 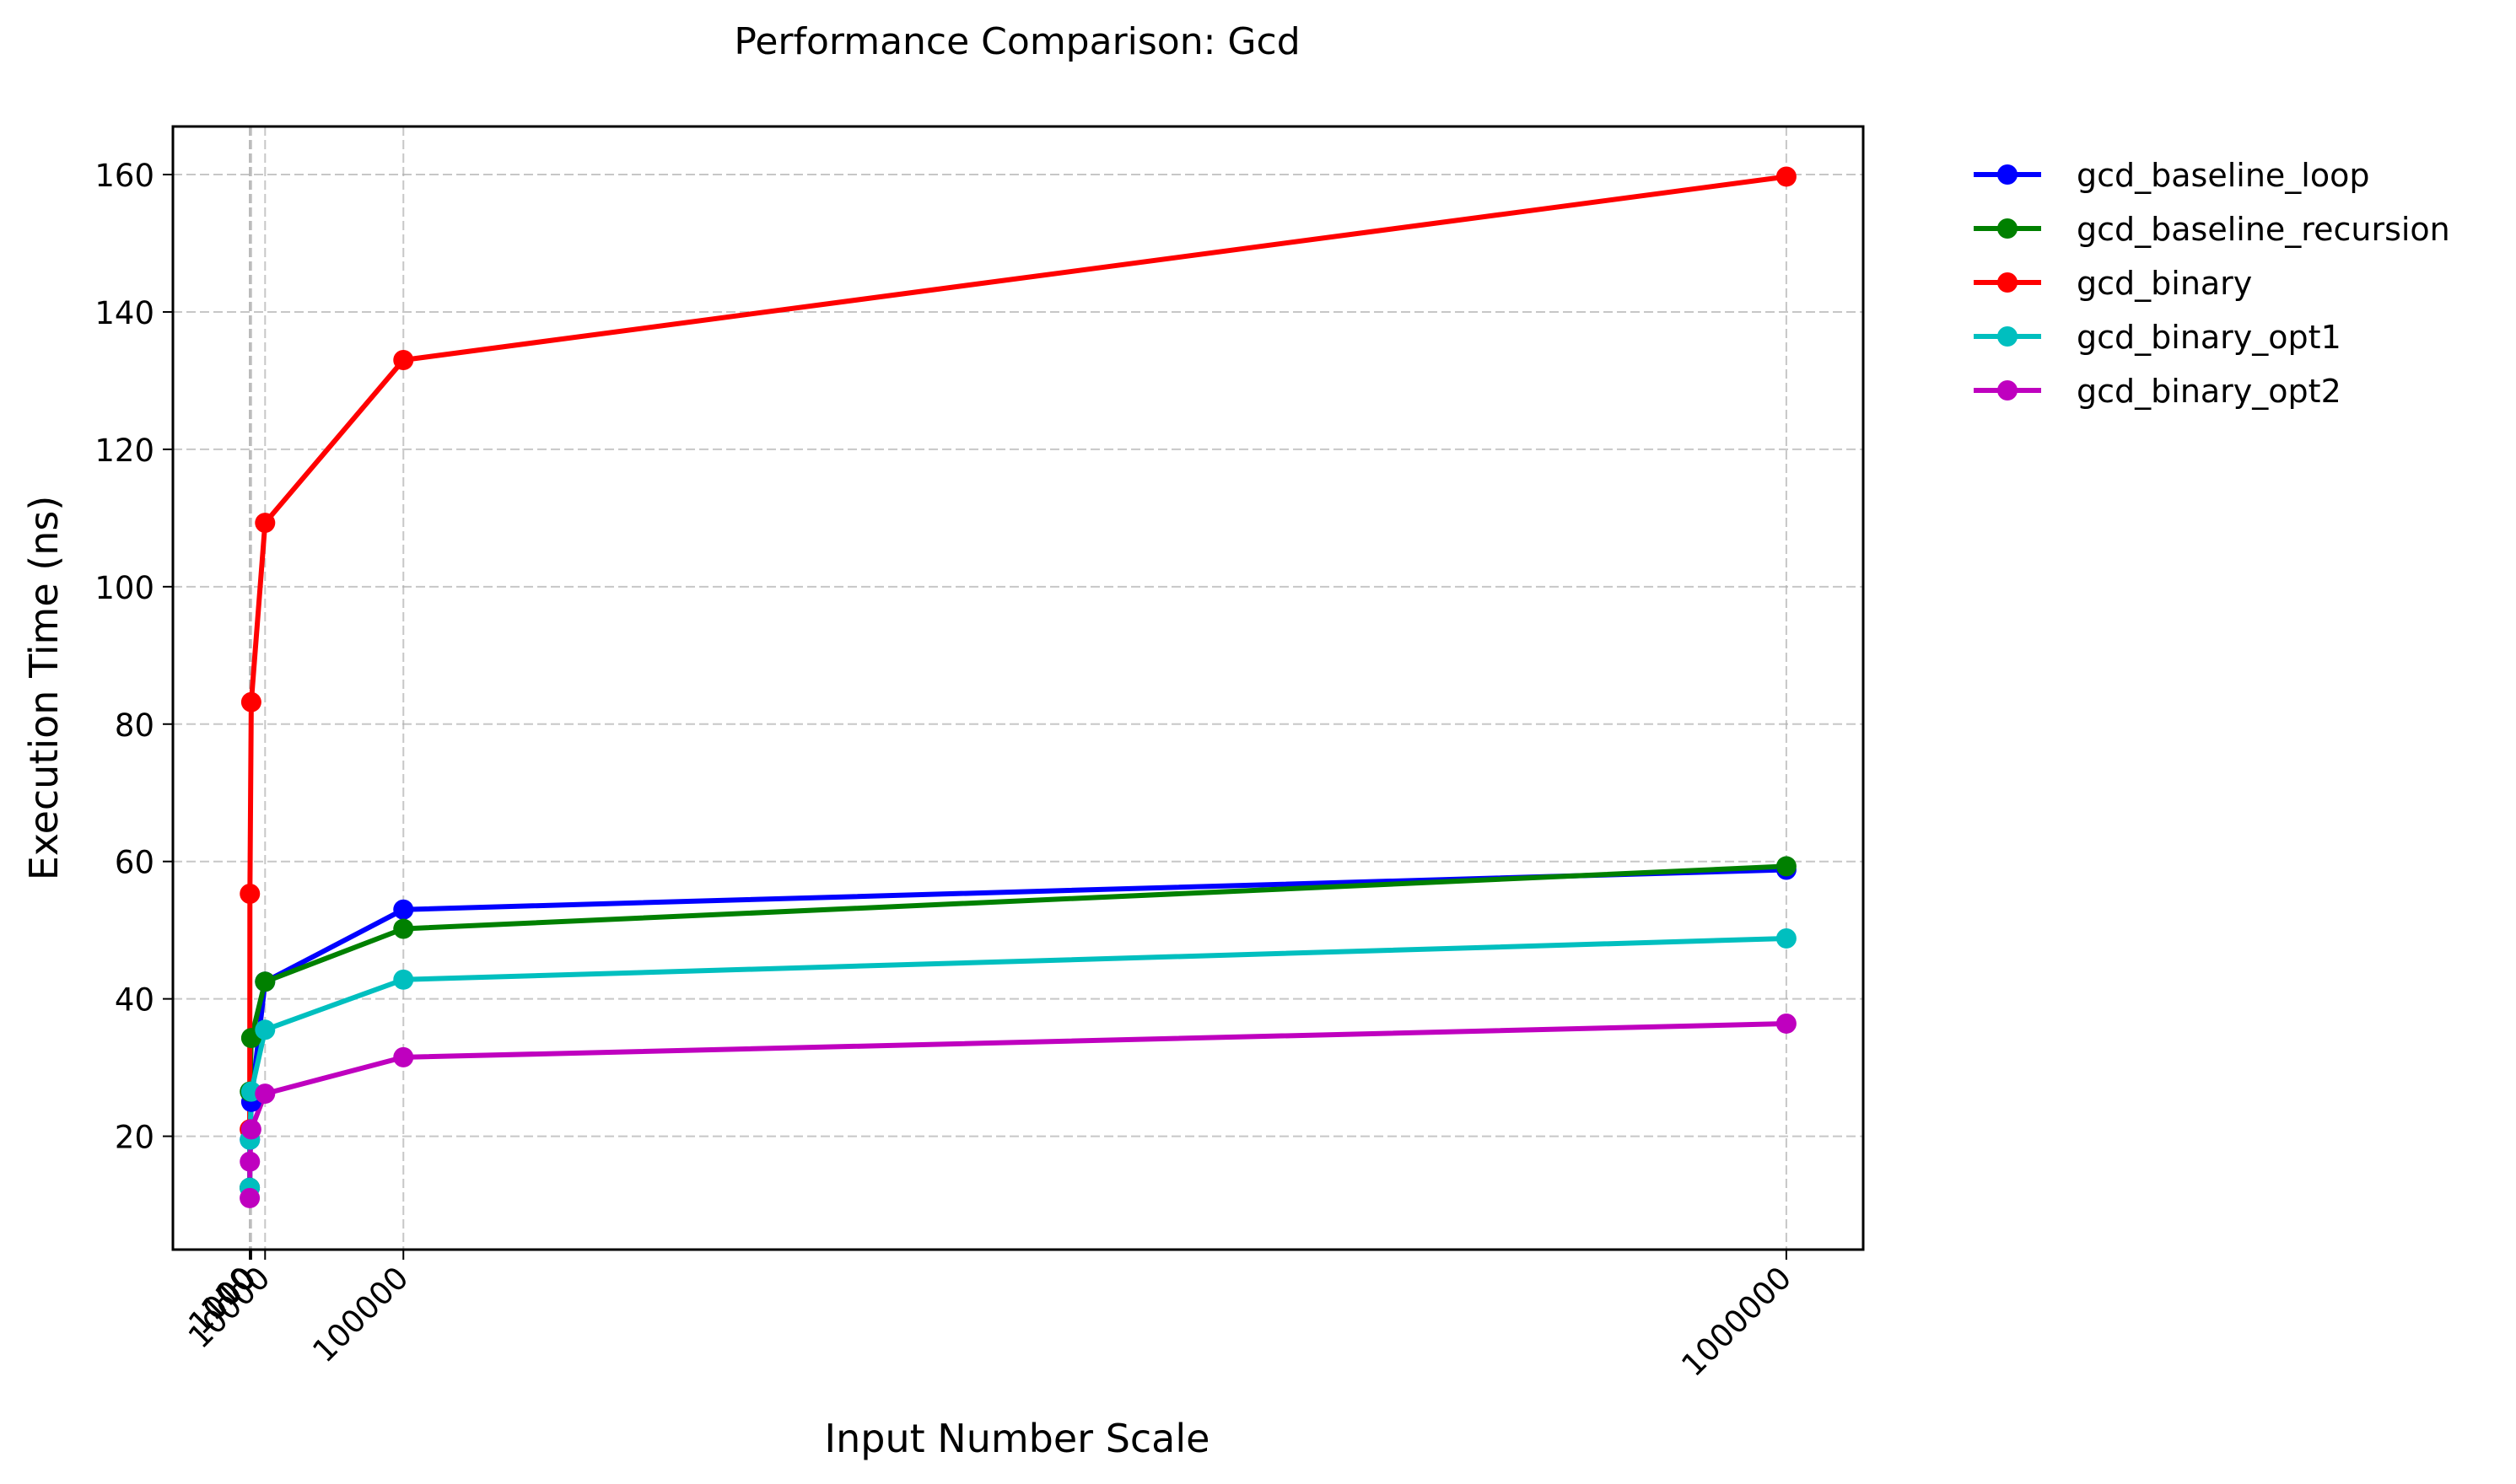 I want to click on x-tick-label: 100000, so click(x=360, y=1314).